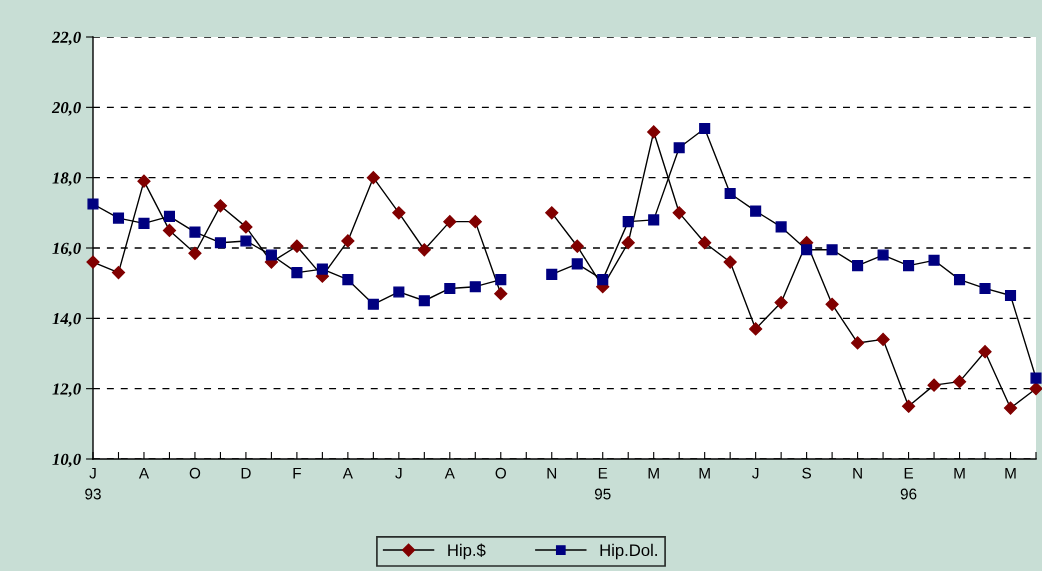  I want to click on x-tick-label: E 95, so click(602, 483).